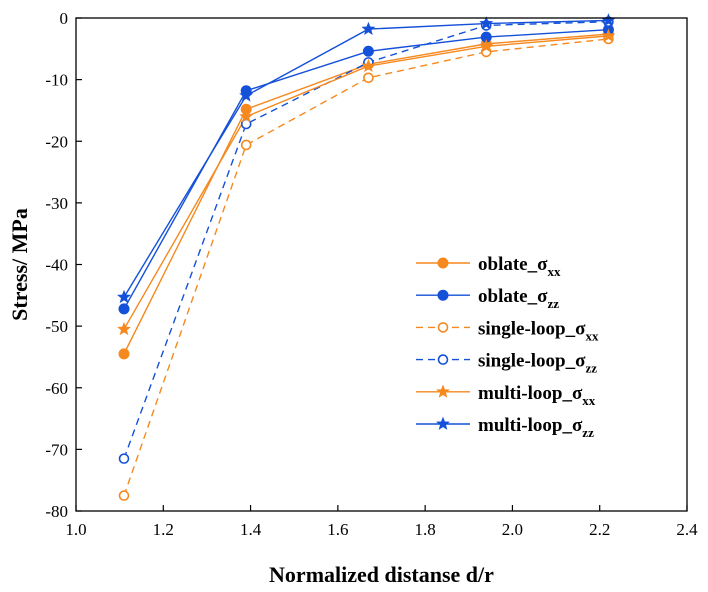  What do you see at coordinates (19, 264) in the screenshot?
I see `y-axis-title: Stress/ MPa` at bounding box center [19, 264].